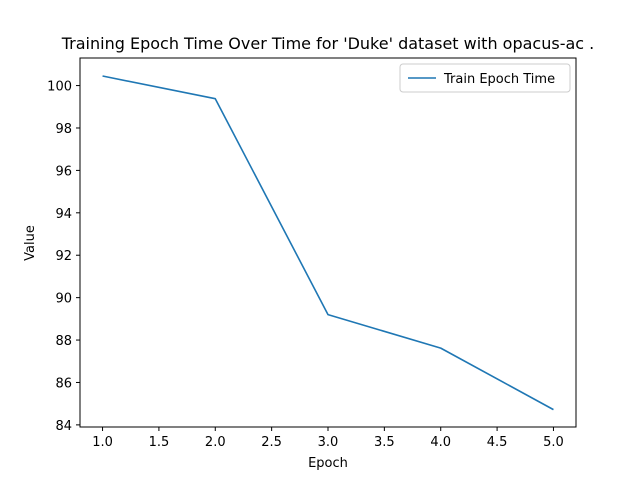  What do you see at coordinates (102, 442) in the screenshot?
I see `x-tick-label: 1.0` at bounding box center [102, 442].